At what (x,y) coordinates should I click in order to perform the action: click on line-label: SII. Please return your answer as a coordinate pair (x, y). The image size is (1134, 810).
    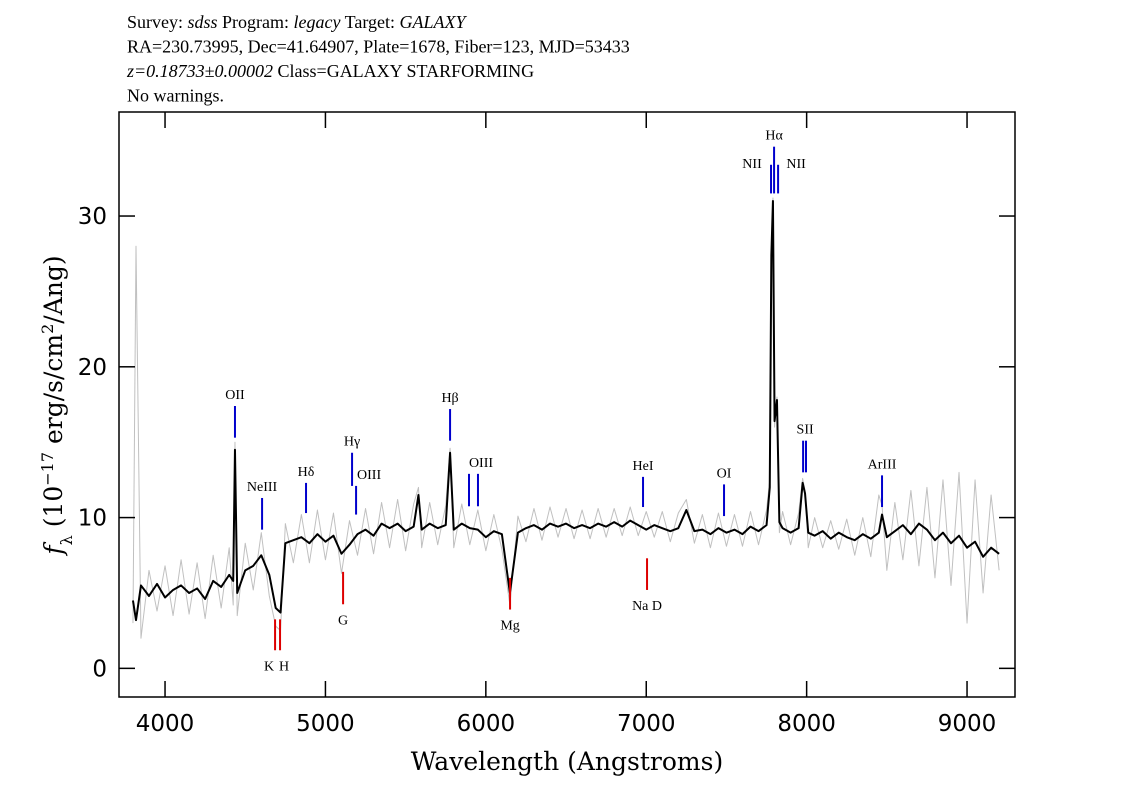
    Looking at the image, I should click on (805, 430).